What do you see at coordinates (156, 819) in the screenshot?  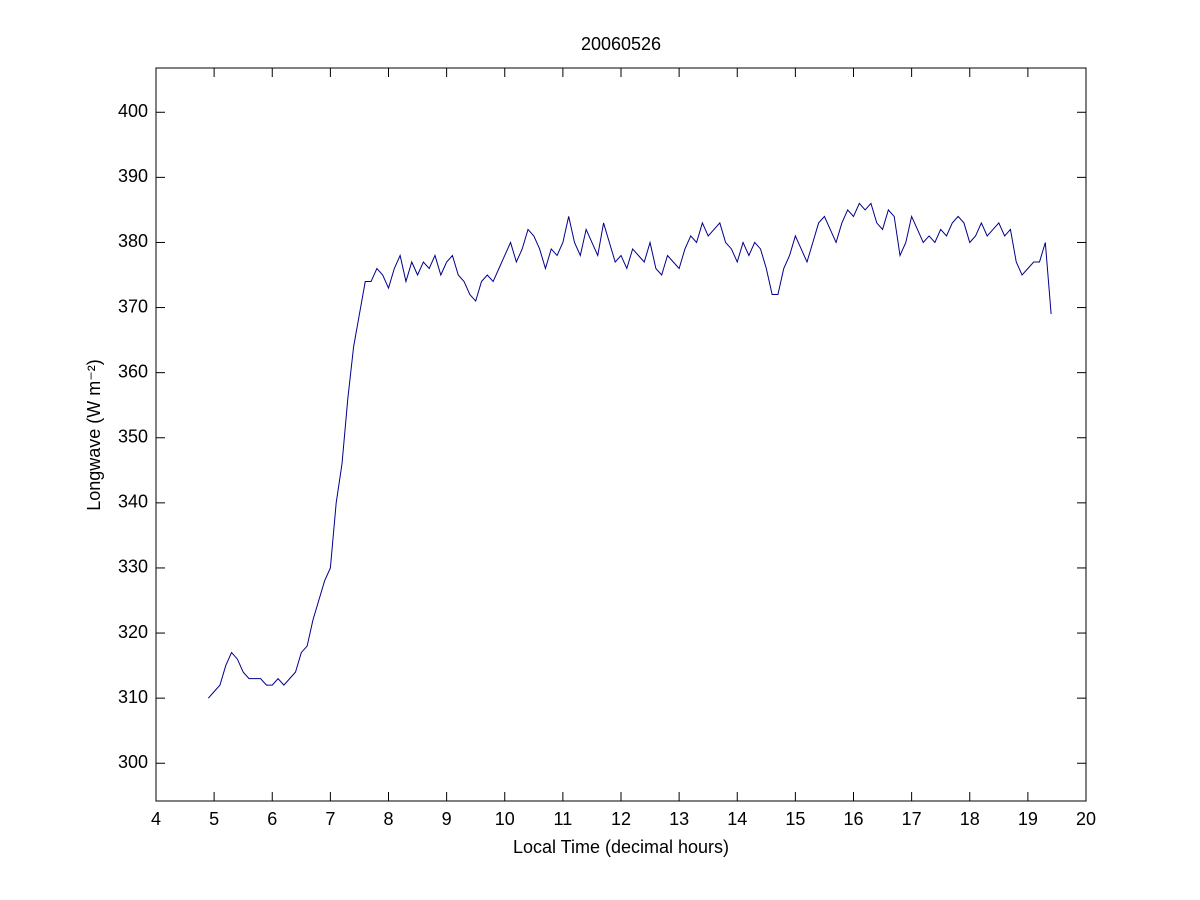 I see `x-tick-label: 4` at bounding box center [156, 819].